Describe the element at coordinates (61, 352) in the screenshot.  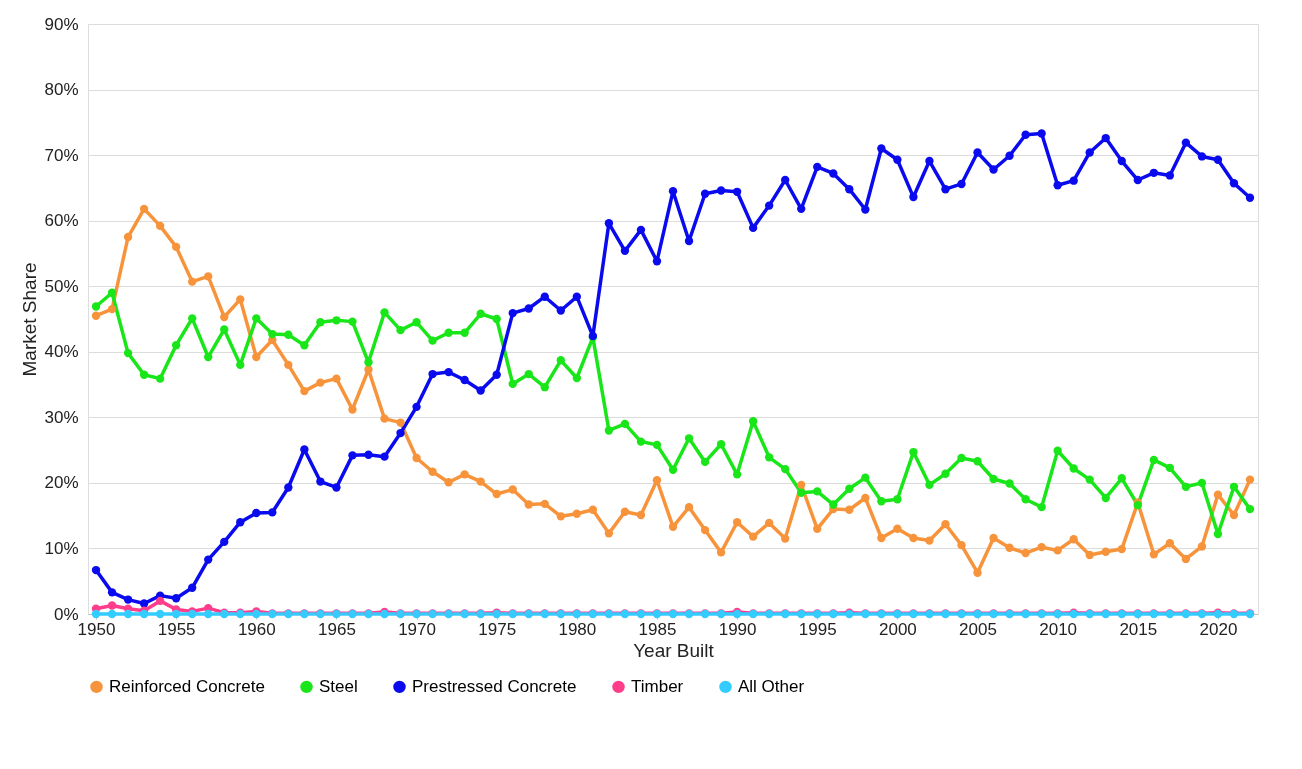
I see `y-tick-label: 40%` at that location.